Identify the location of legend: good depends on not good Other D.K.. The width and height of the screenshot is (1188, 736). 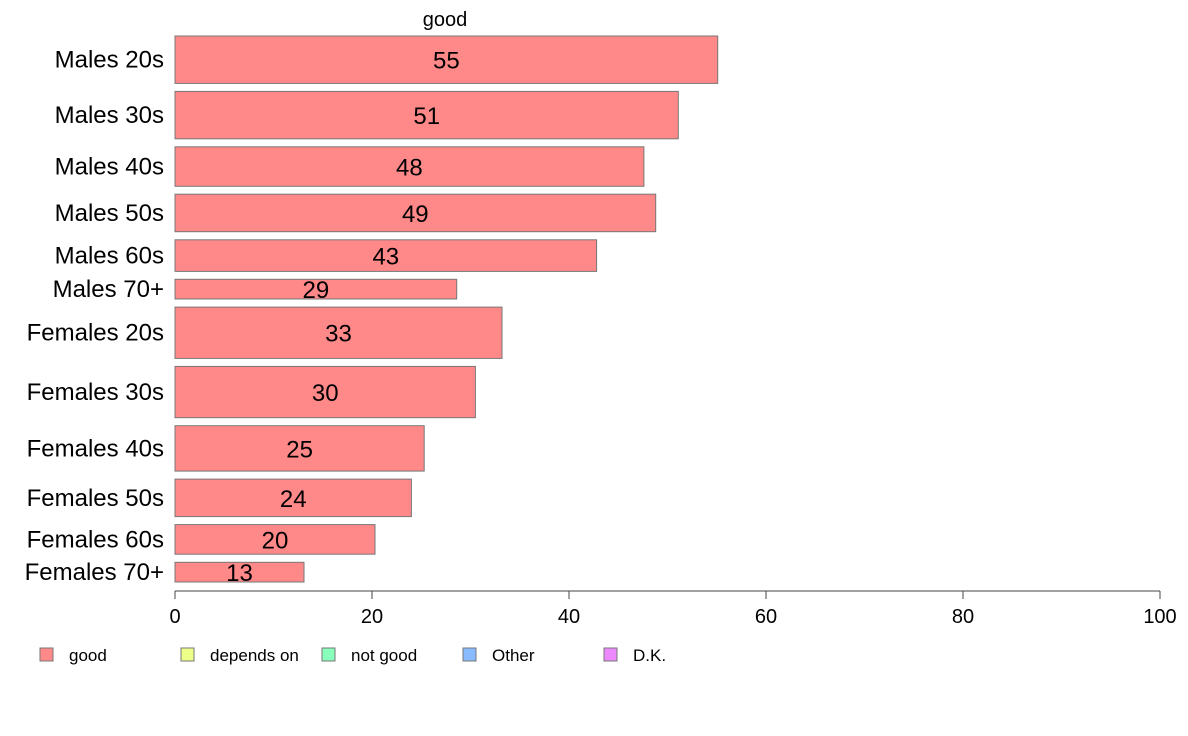
(352, 655).